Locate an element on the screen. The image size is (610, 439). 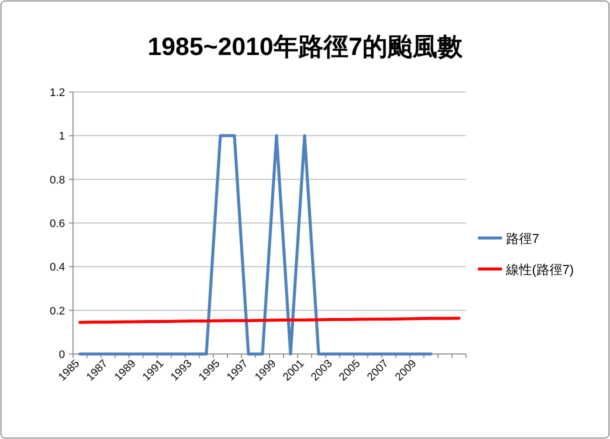
legend-label: 路徑7 is located at coordinates (523, 238).